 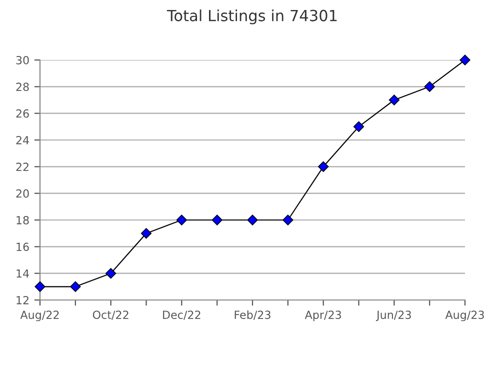 What do you see at coordinates (322, 316) in the screenshot?
I see `x-tick-label: Apr/23` at bounding box center [322, 316].